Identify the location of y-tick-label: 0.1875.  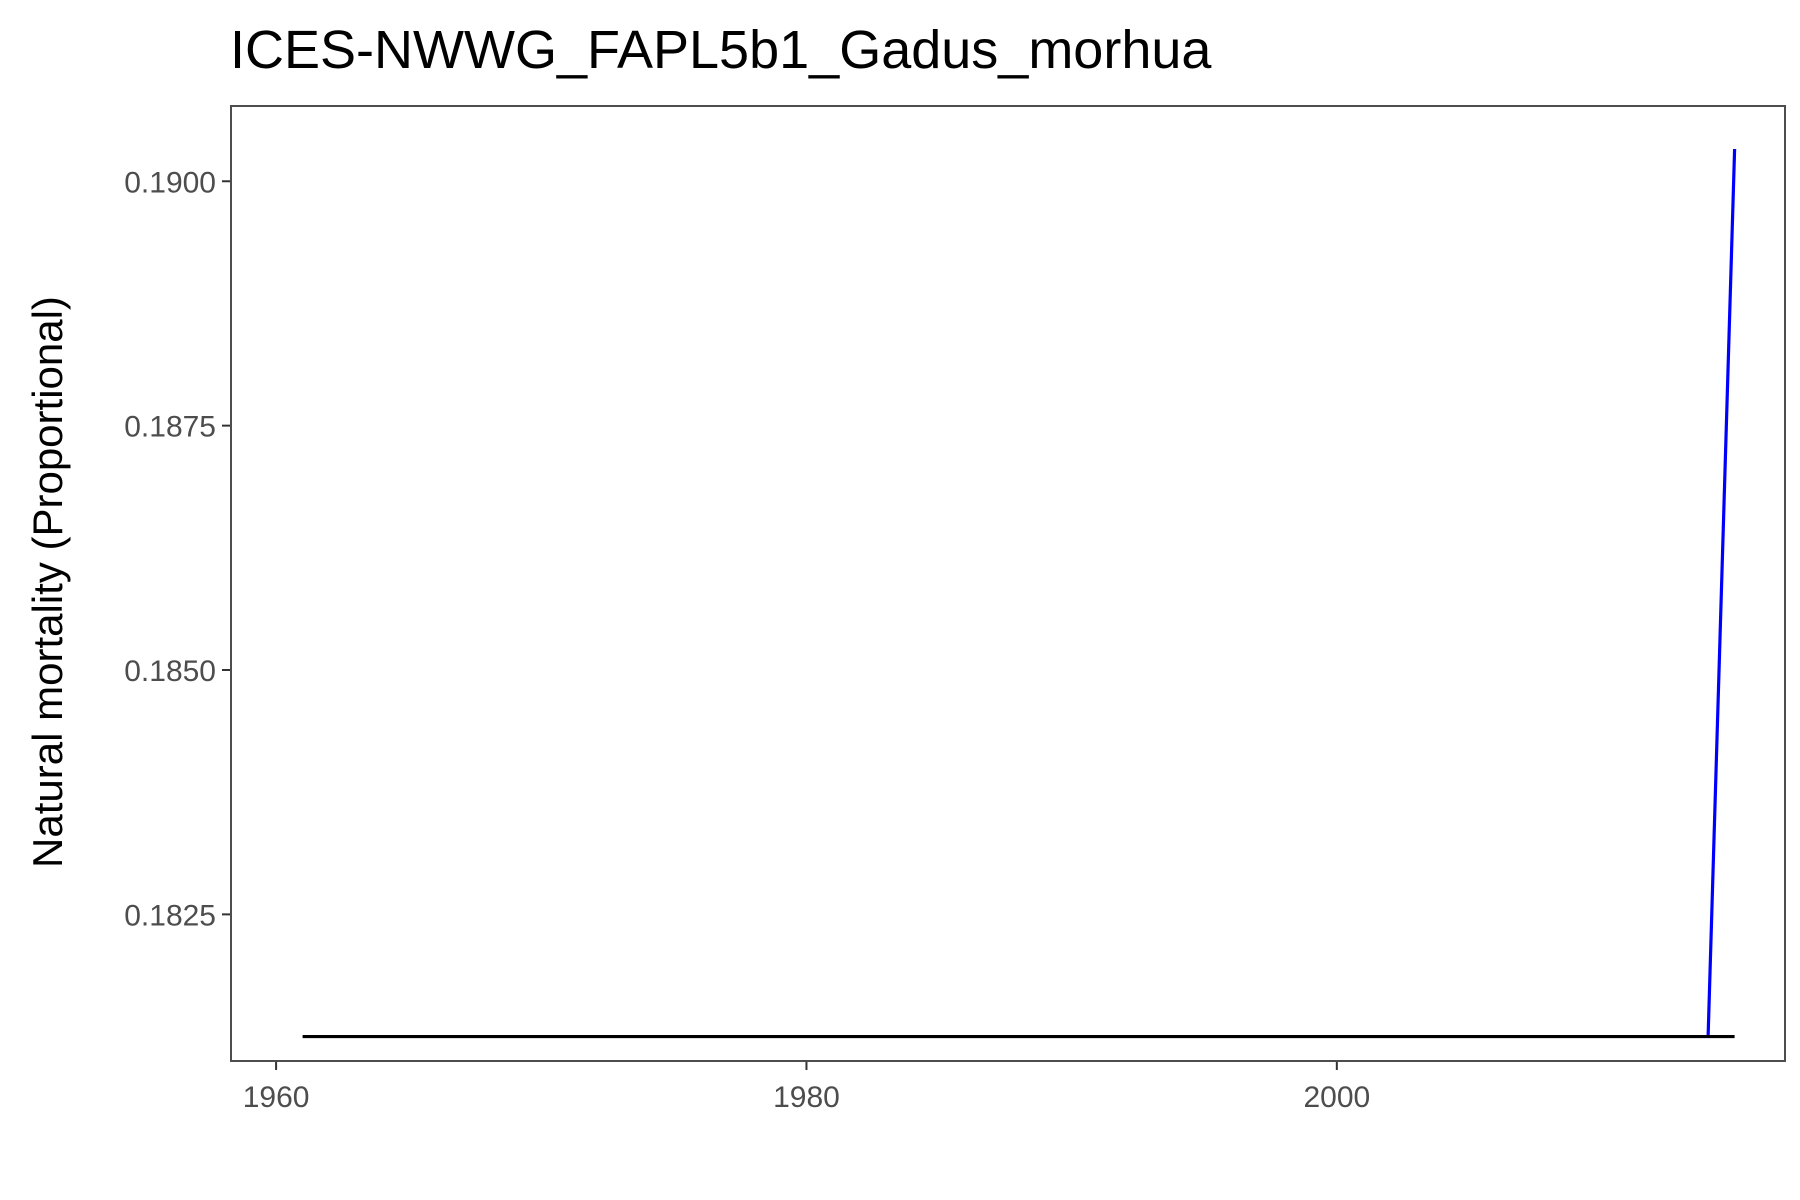
(170, 427).